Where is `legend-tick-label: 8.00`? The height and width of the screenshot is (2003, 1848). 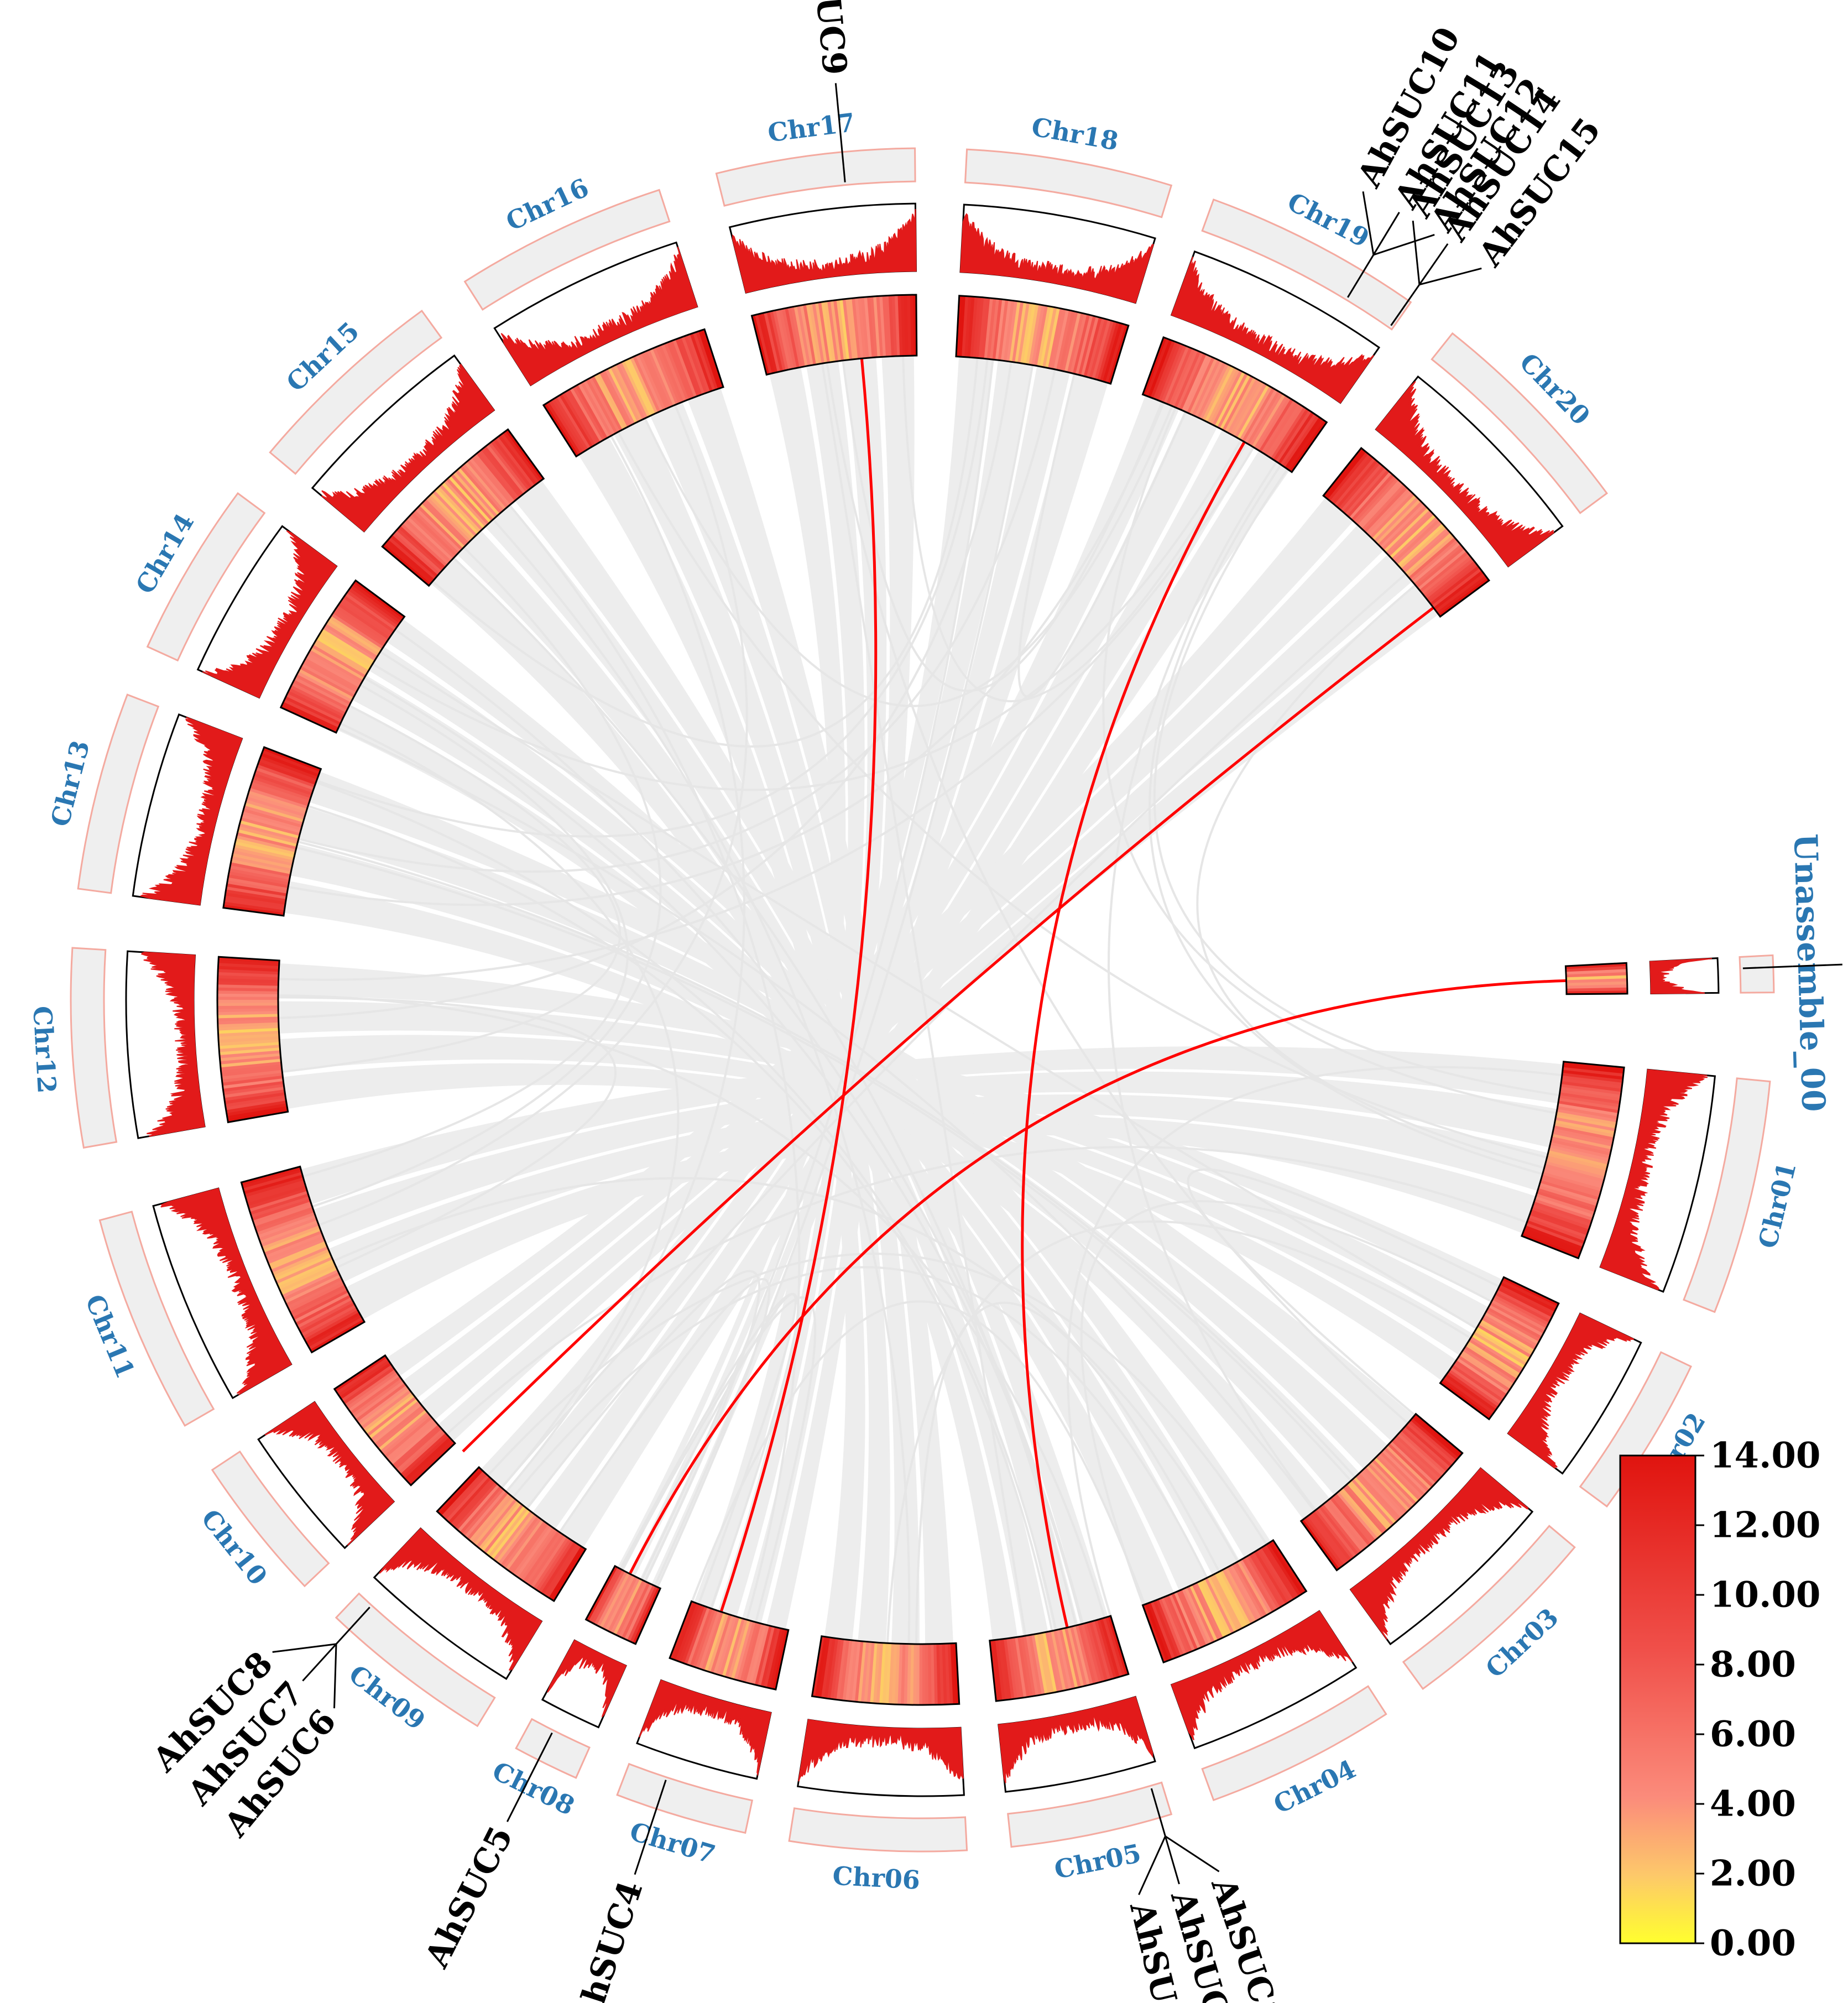
legend-tick-label: 8.00 is located at coordinates (1753, 1665).